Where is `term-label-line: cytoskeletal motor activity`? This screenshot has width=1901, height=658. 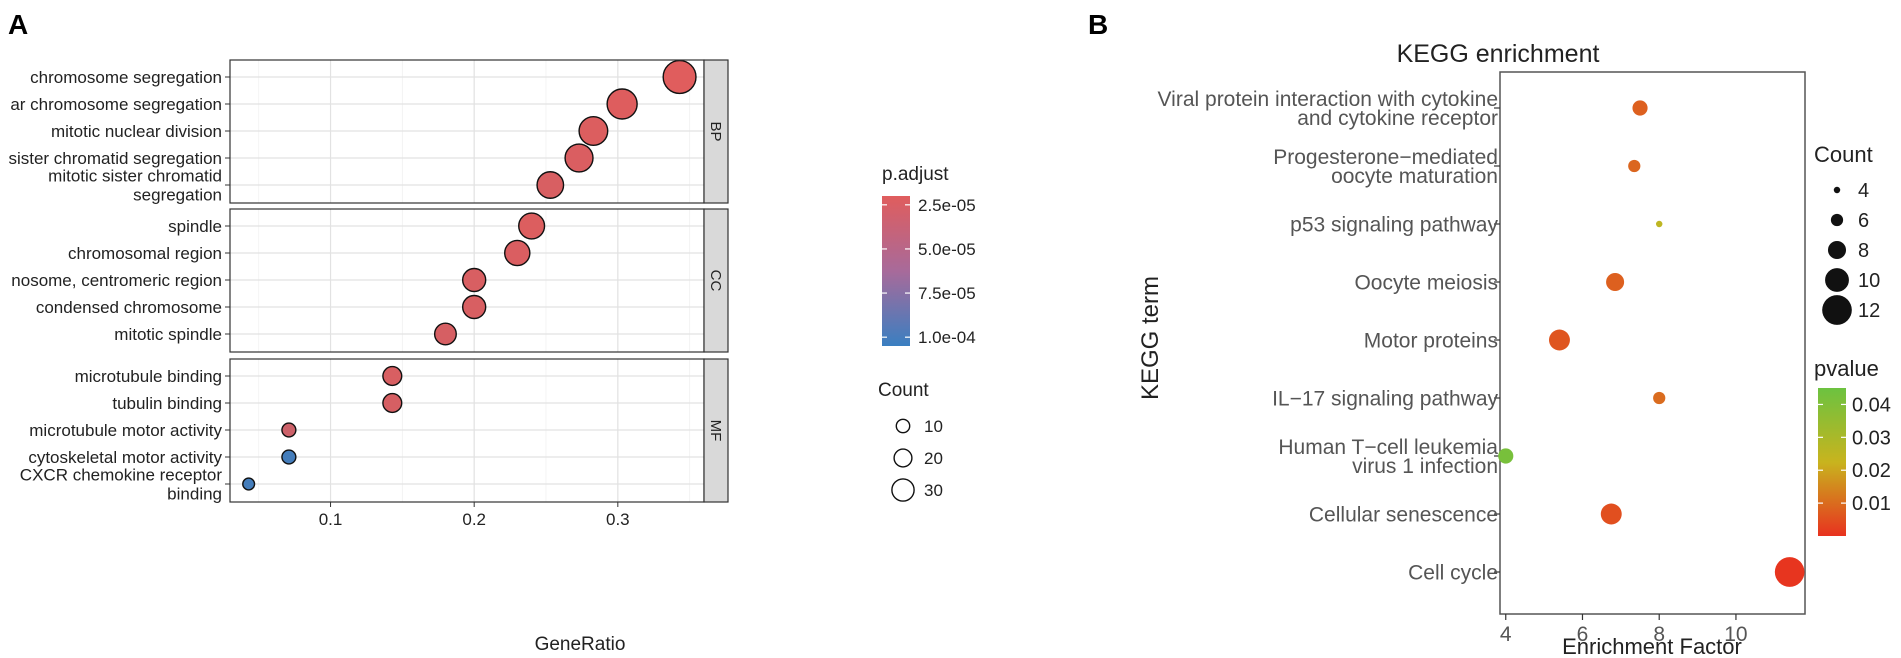
term-label-line: cytoskeletal motor activity is located at coordinates (125, 457).